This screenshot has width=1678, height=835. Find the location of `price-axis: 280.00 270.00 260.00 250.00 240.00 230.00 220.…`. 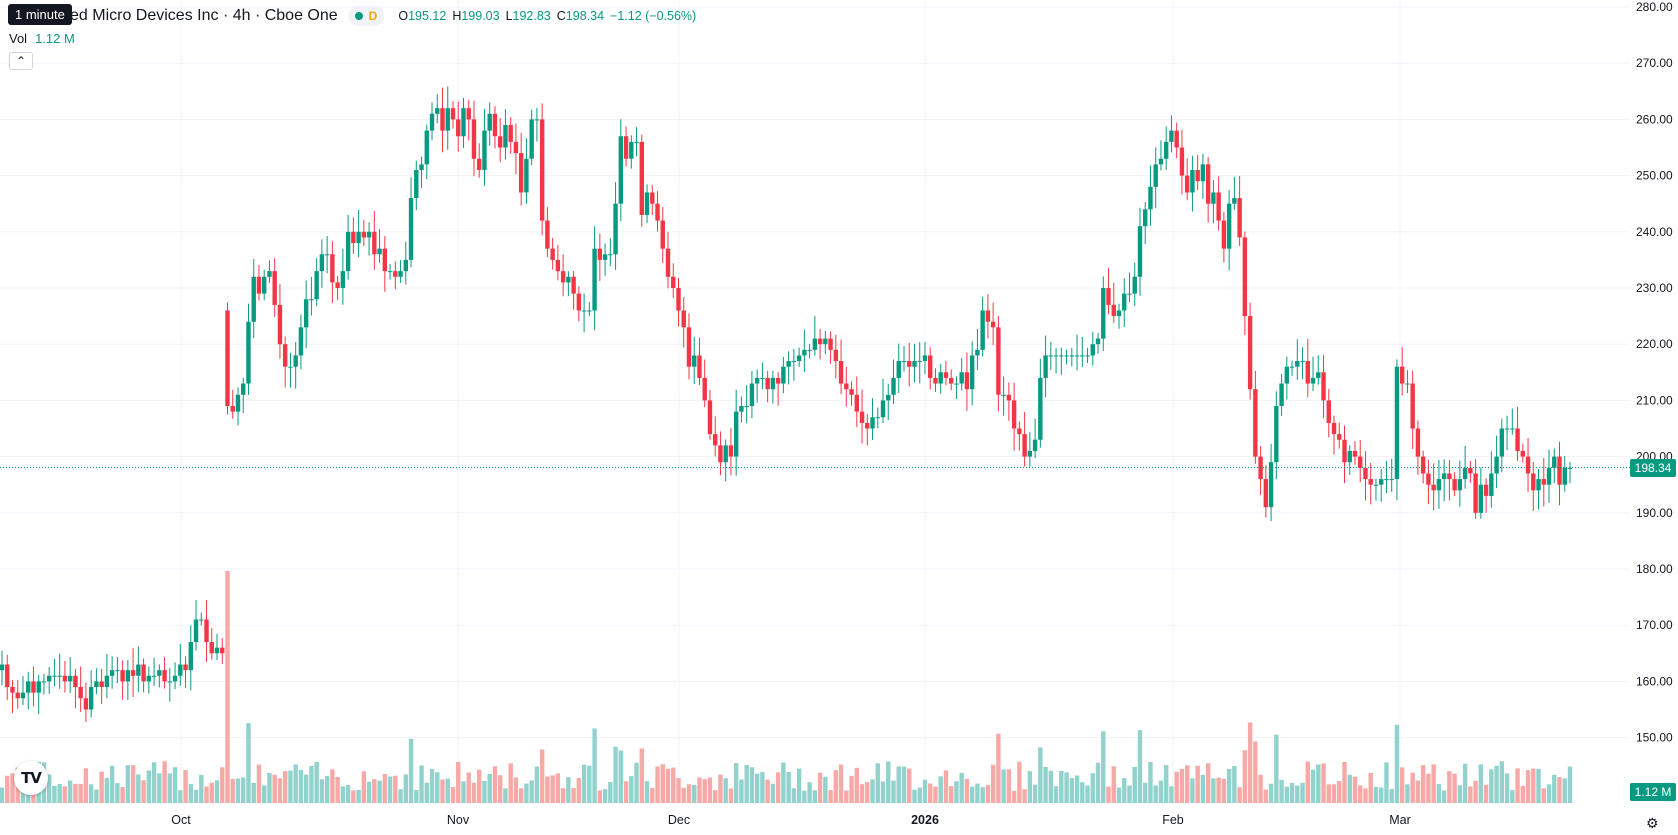

price-axis: 280.00 270.00 260.00 250.00 240.00 230.00 220.… is located at coordinates (1654, 372).